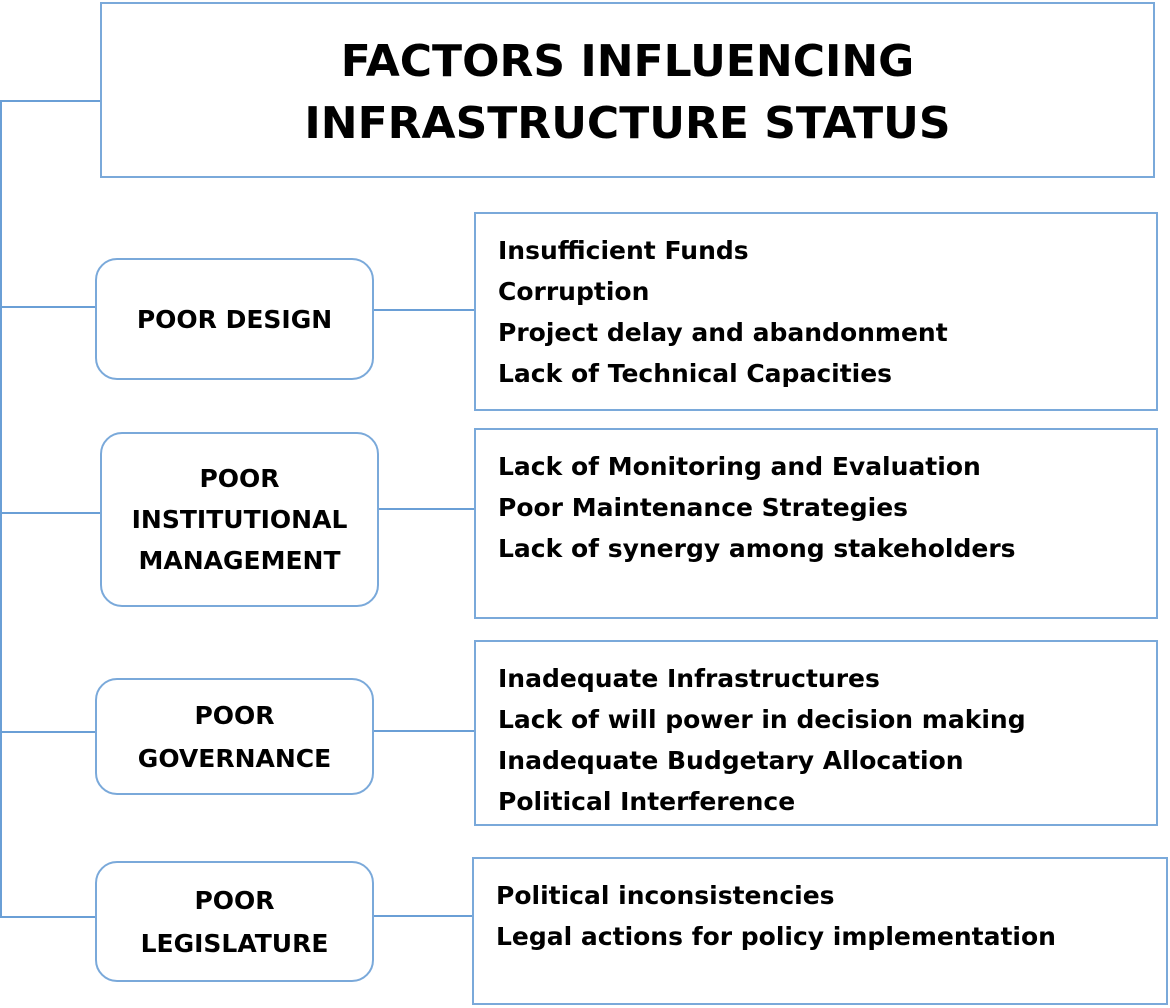 This screenshot has width=1170, height=1008. I want to click on factor-label: POOR GOVERNANCE, so click(234, 736).